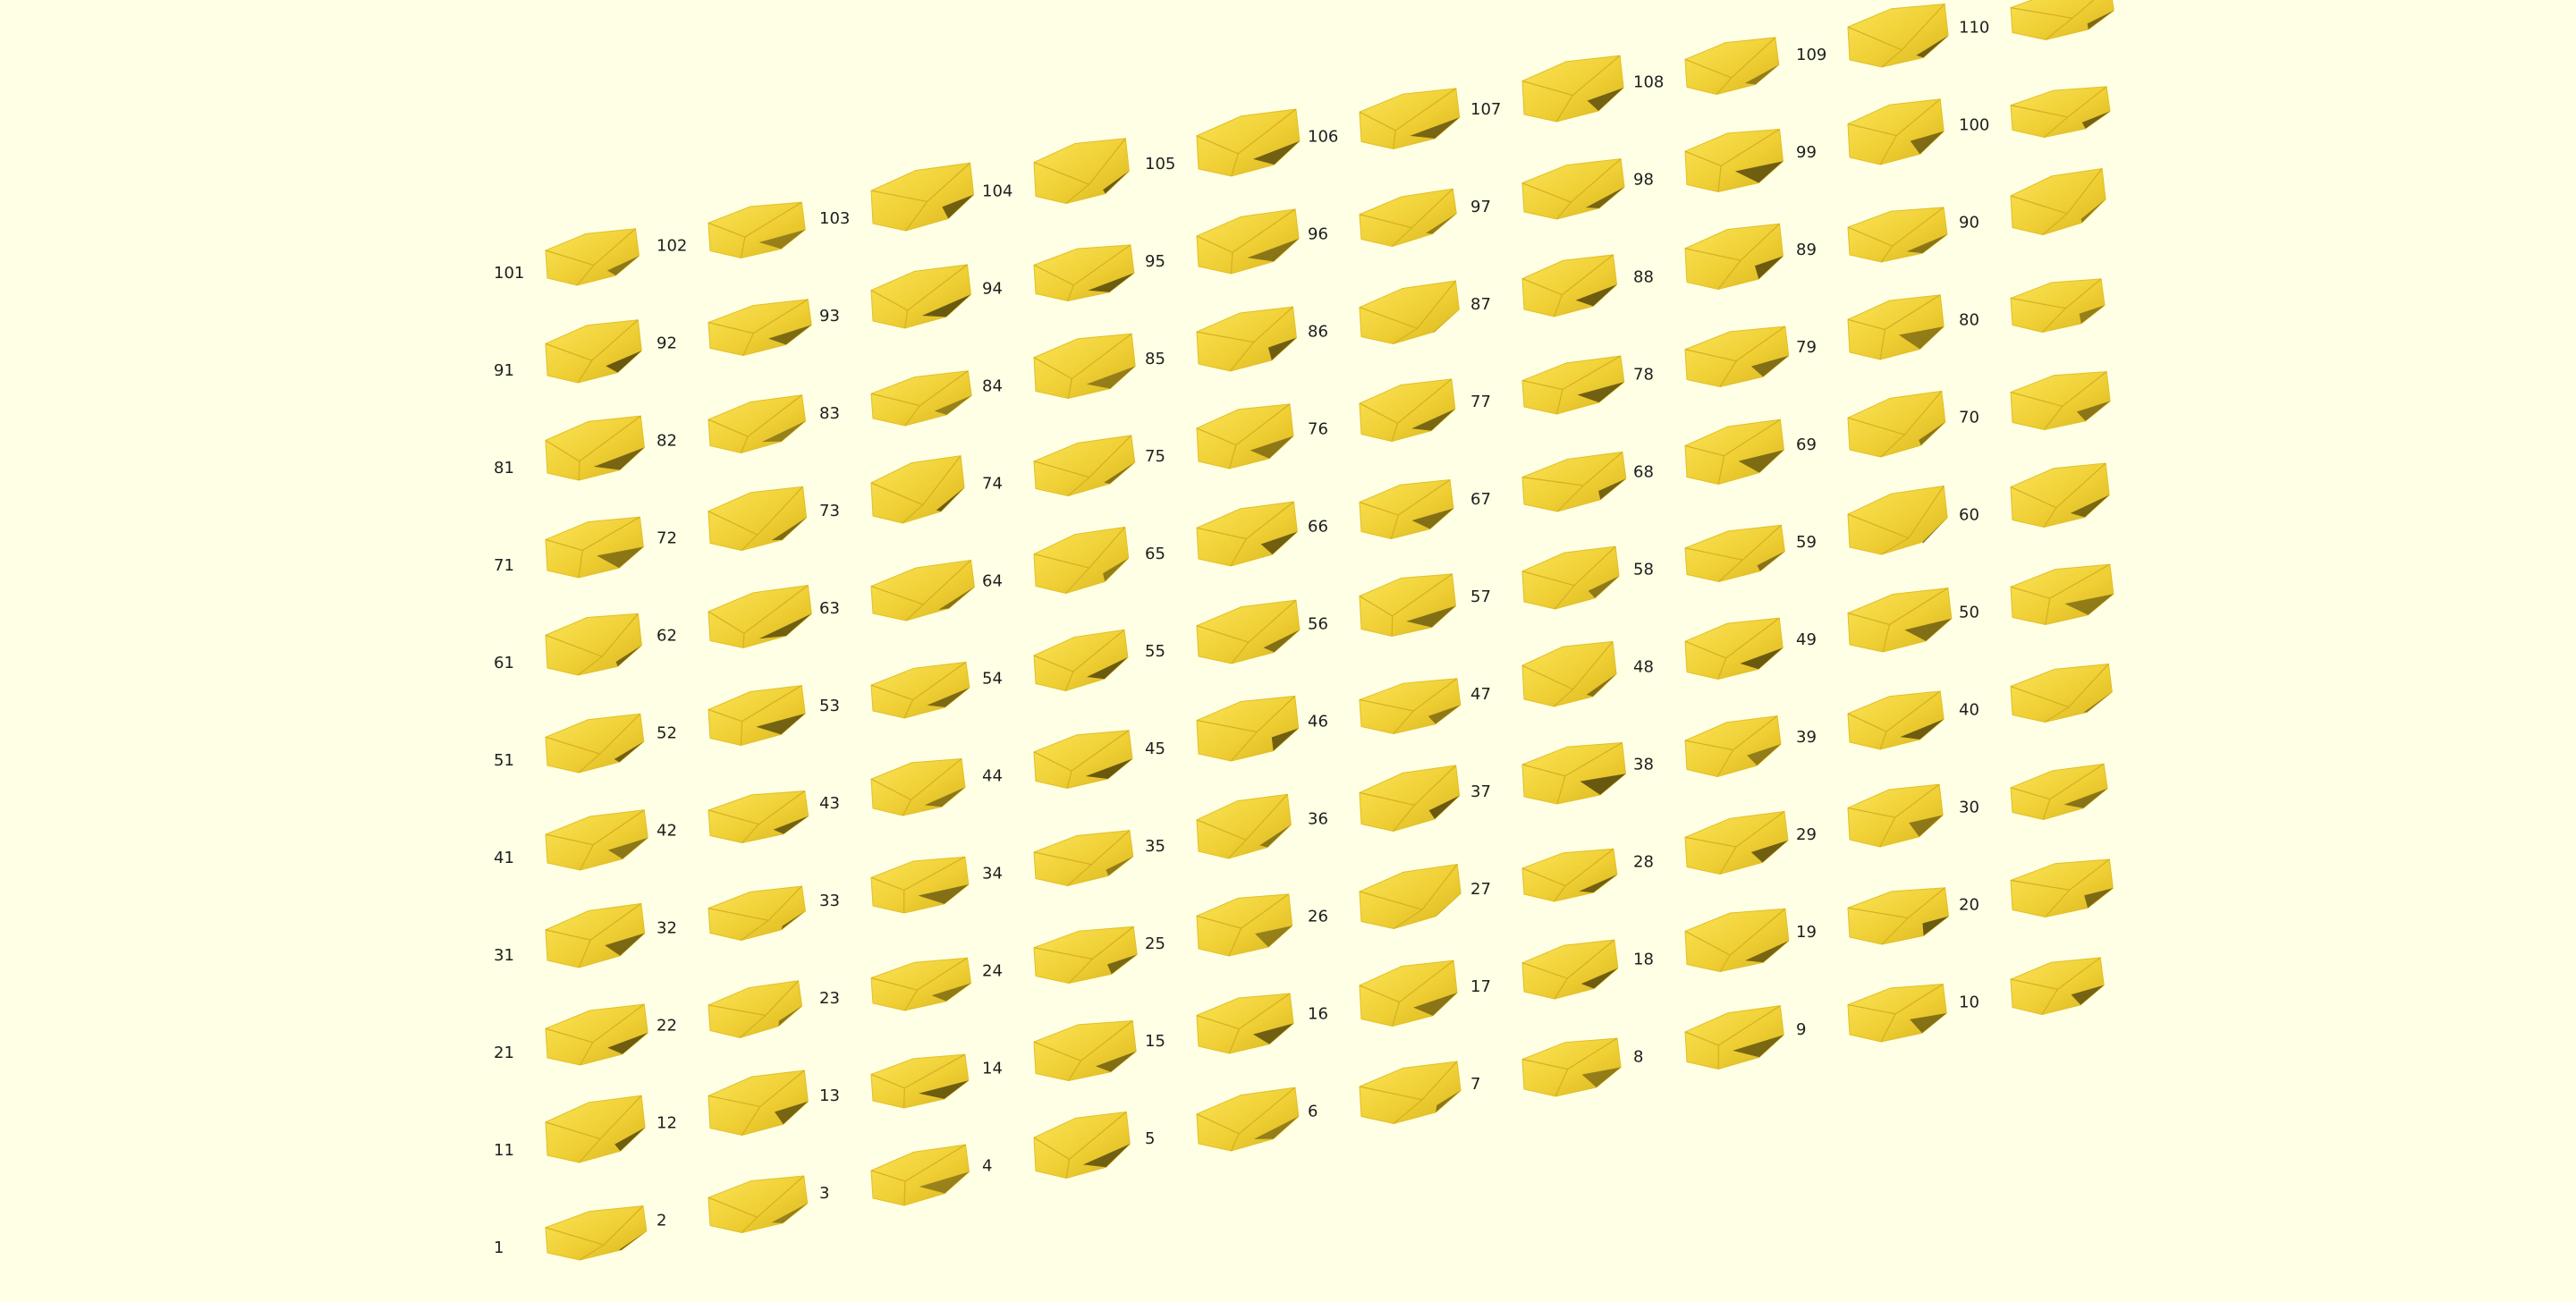 The height and width of the screenshot is (1302, 2576). What do you see at coordinates (732, 424) in the screenshot?
I see `part-82: 82` at bounding box center [732, 424].